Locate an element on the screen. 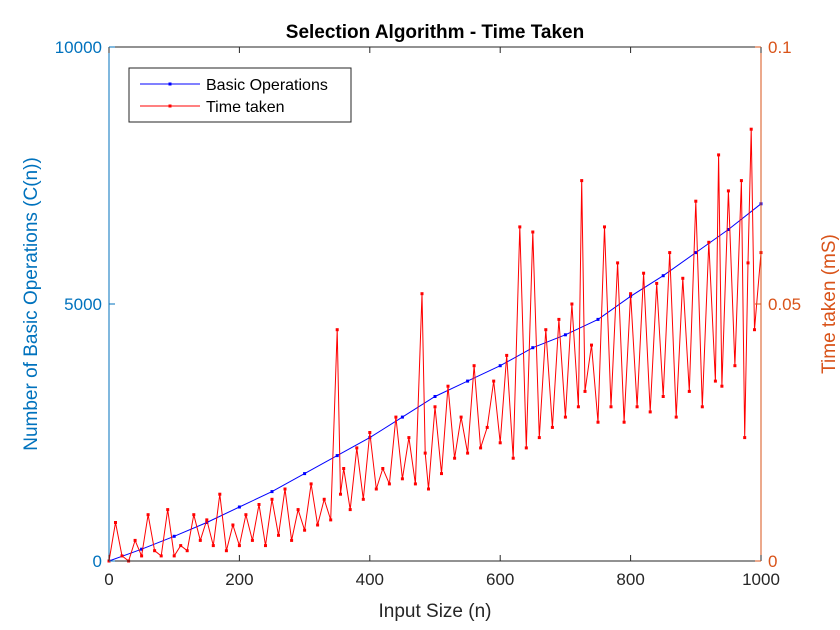  y-left-tick-label: 10000 is located at coordinates (78, 47).